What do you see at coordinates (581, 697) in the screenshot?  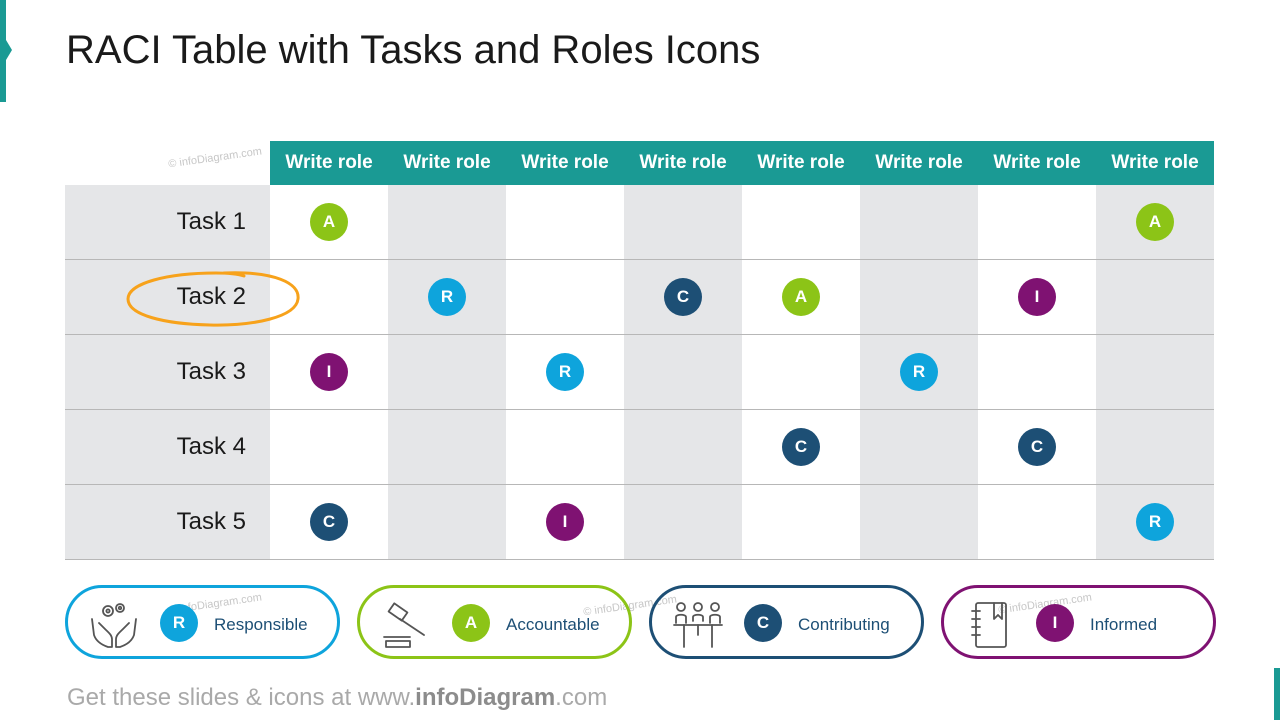 I see `footer-suffix: .com` at bounding box center [581, 697].